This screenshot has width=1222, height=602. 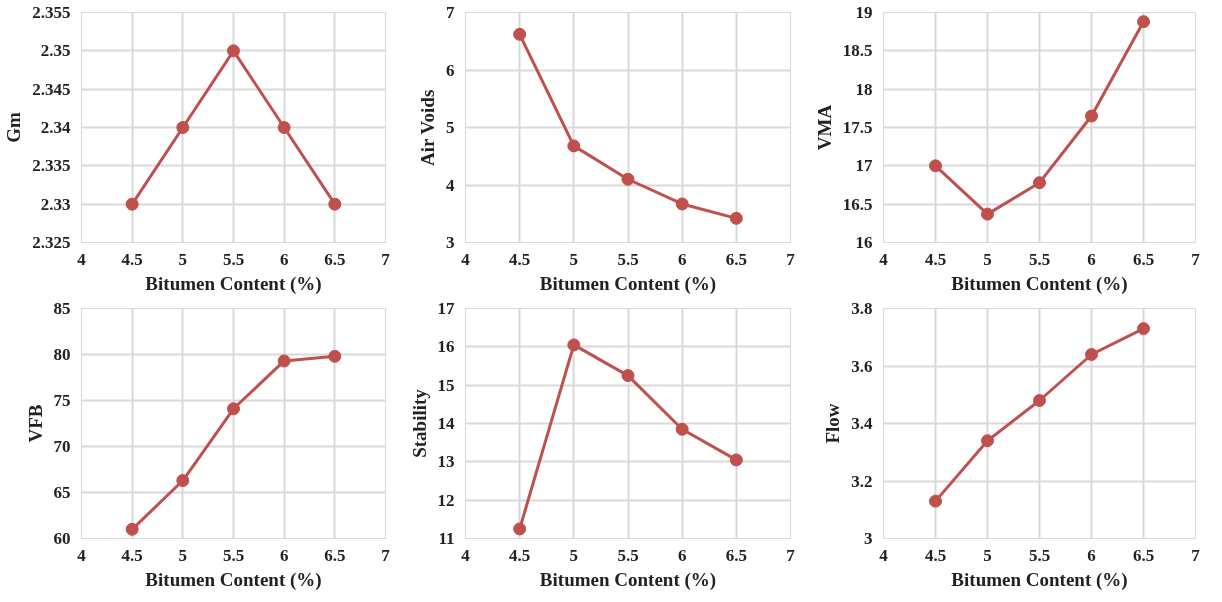 What do you see at coordinates (446, 500) in the screenshot?
I see `y-tick-label: 12` at bounding box center [446, 500].